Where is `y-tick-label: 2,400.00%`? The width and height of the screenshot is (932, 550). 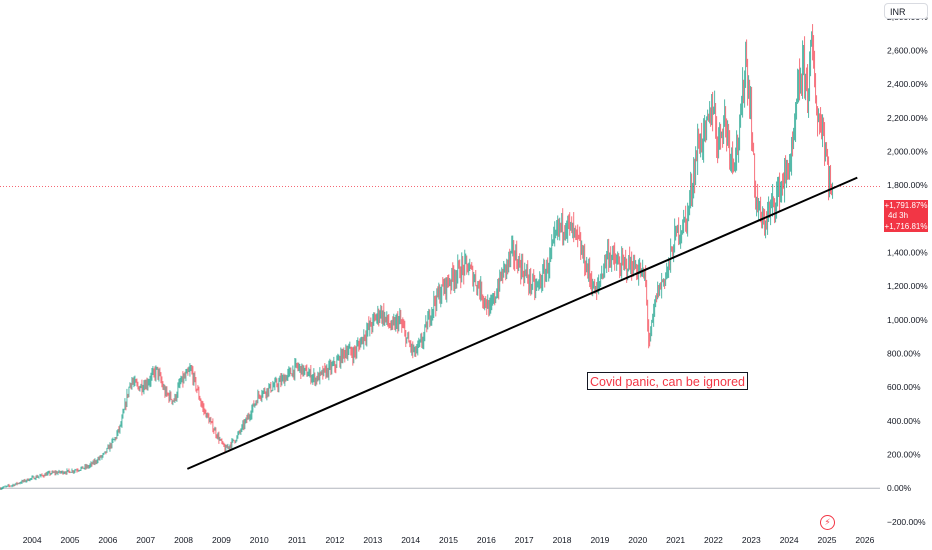
y-tick-label: 2,400.00% is located at coordinates (907, 84).